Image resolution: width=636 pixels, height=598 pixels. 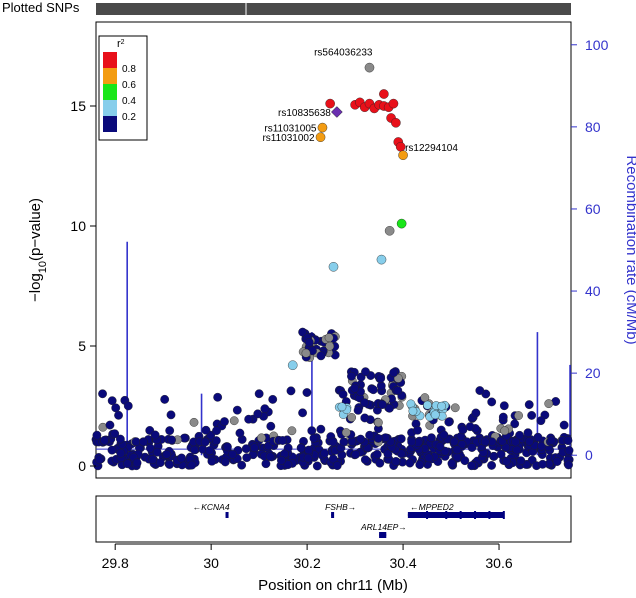 I want to click on plot-title: Plotted SNPs, so click(x=41, y=7).